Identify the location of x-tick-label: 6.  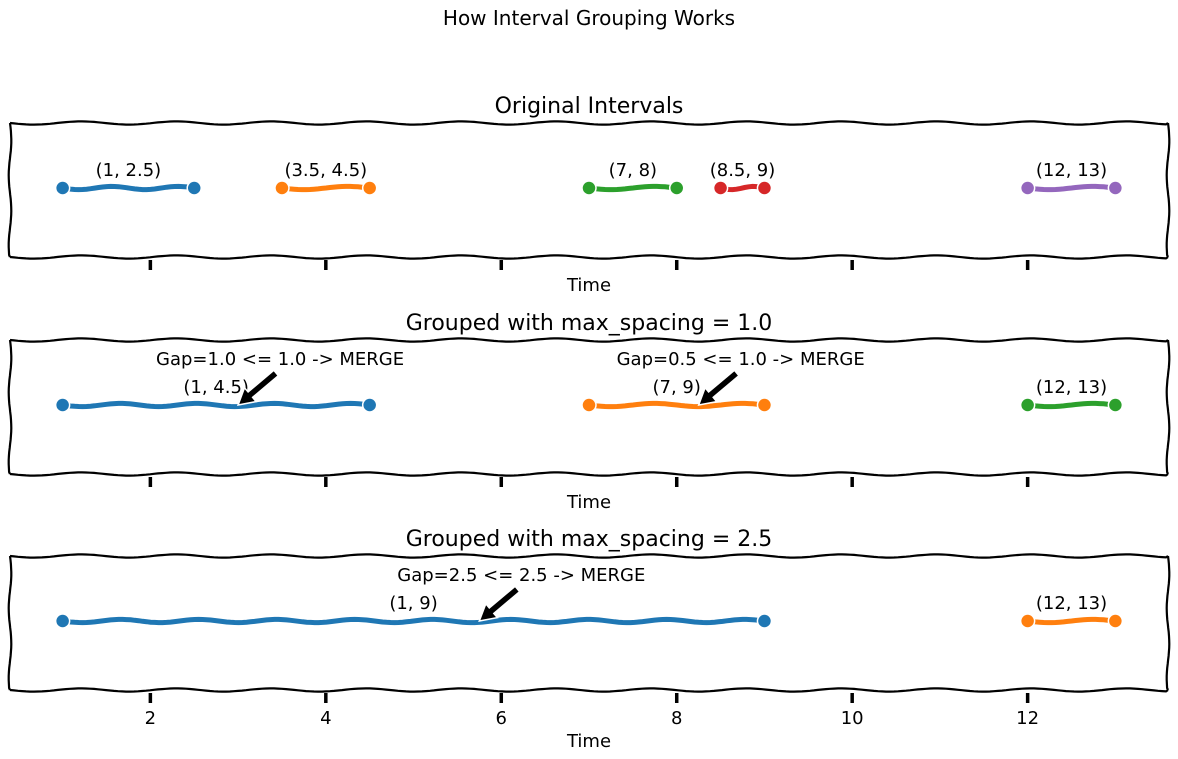
(501, 718).